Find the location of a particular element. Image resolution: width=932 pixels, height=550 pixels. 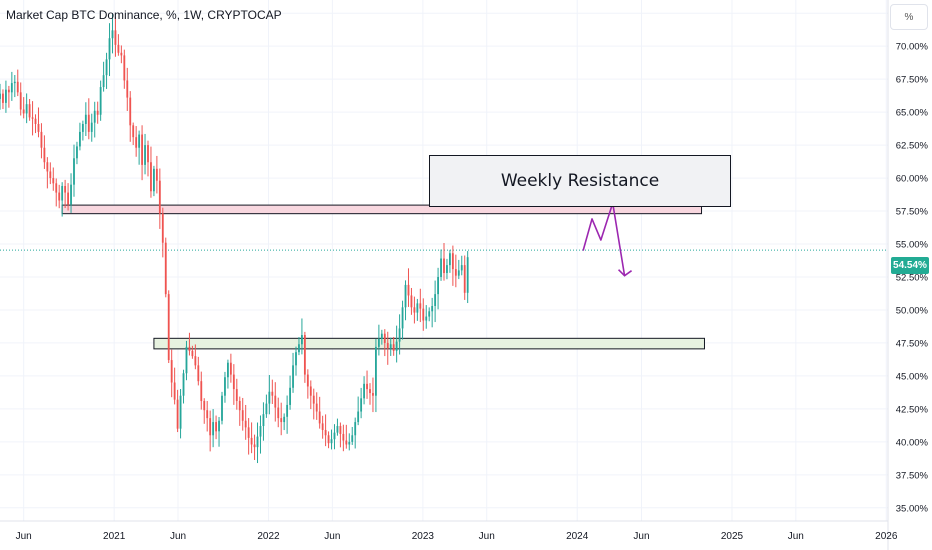

annotation-text: Weekly Resistance is located at coordinates (580, 181).